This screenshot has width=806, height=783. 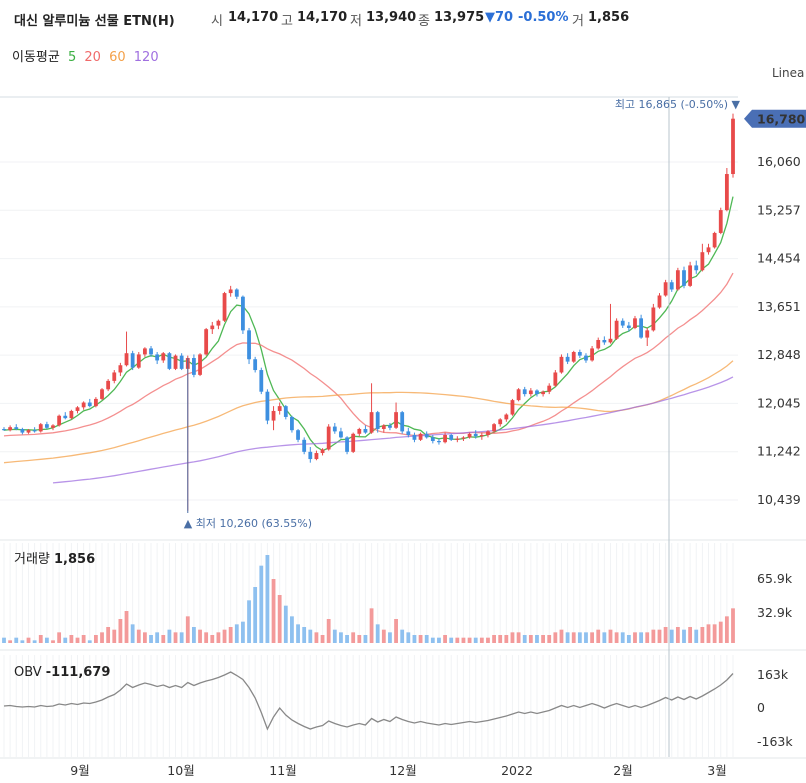 I want to click on current-price-label: 16,780, so click(x=781, y=119).